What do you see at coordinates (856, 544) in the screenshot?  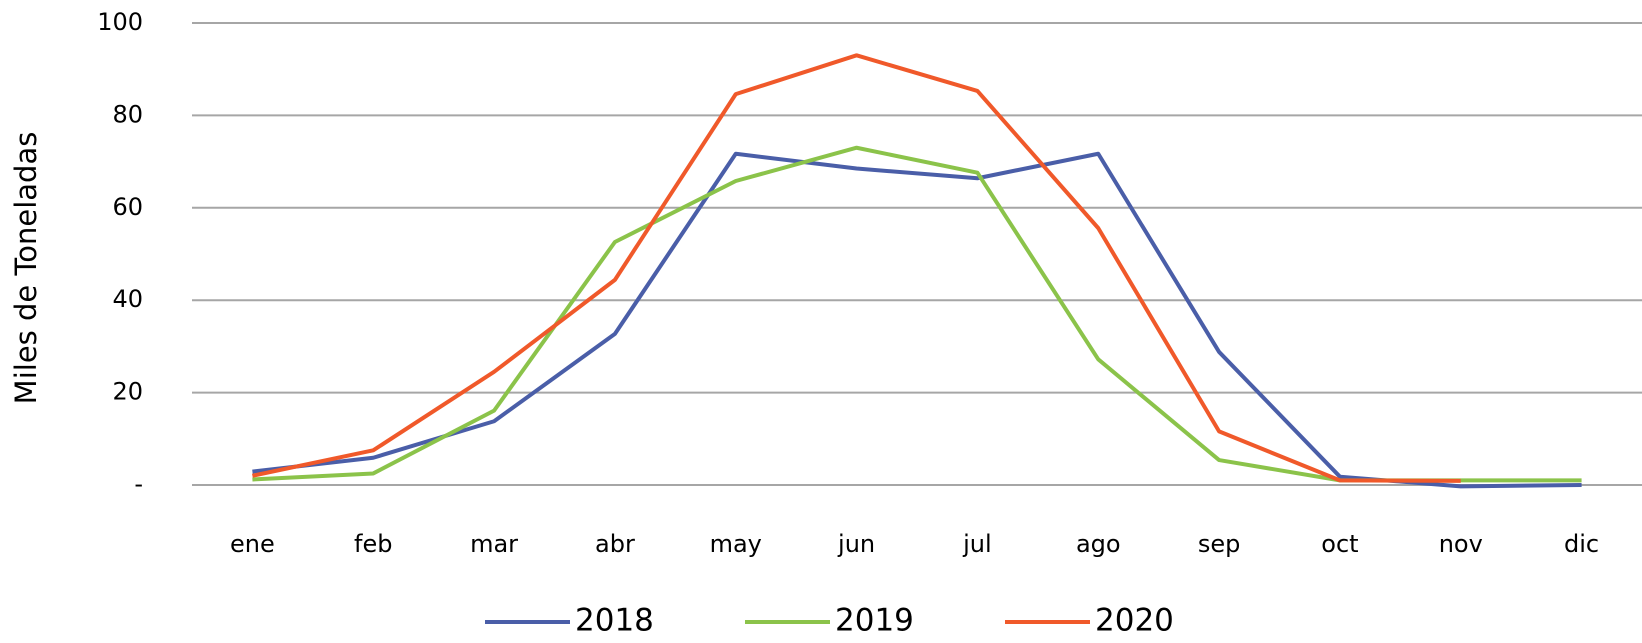 I see `x-tick-label: jun` at bounding box center [856, 544].